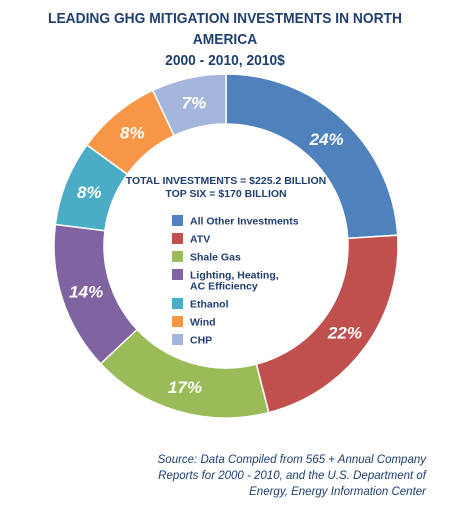  I want to click on legend-label: CHP, so click(201, 341).